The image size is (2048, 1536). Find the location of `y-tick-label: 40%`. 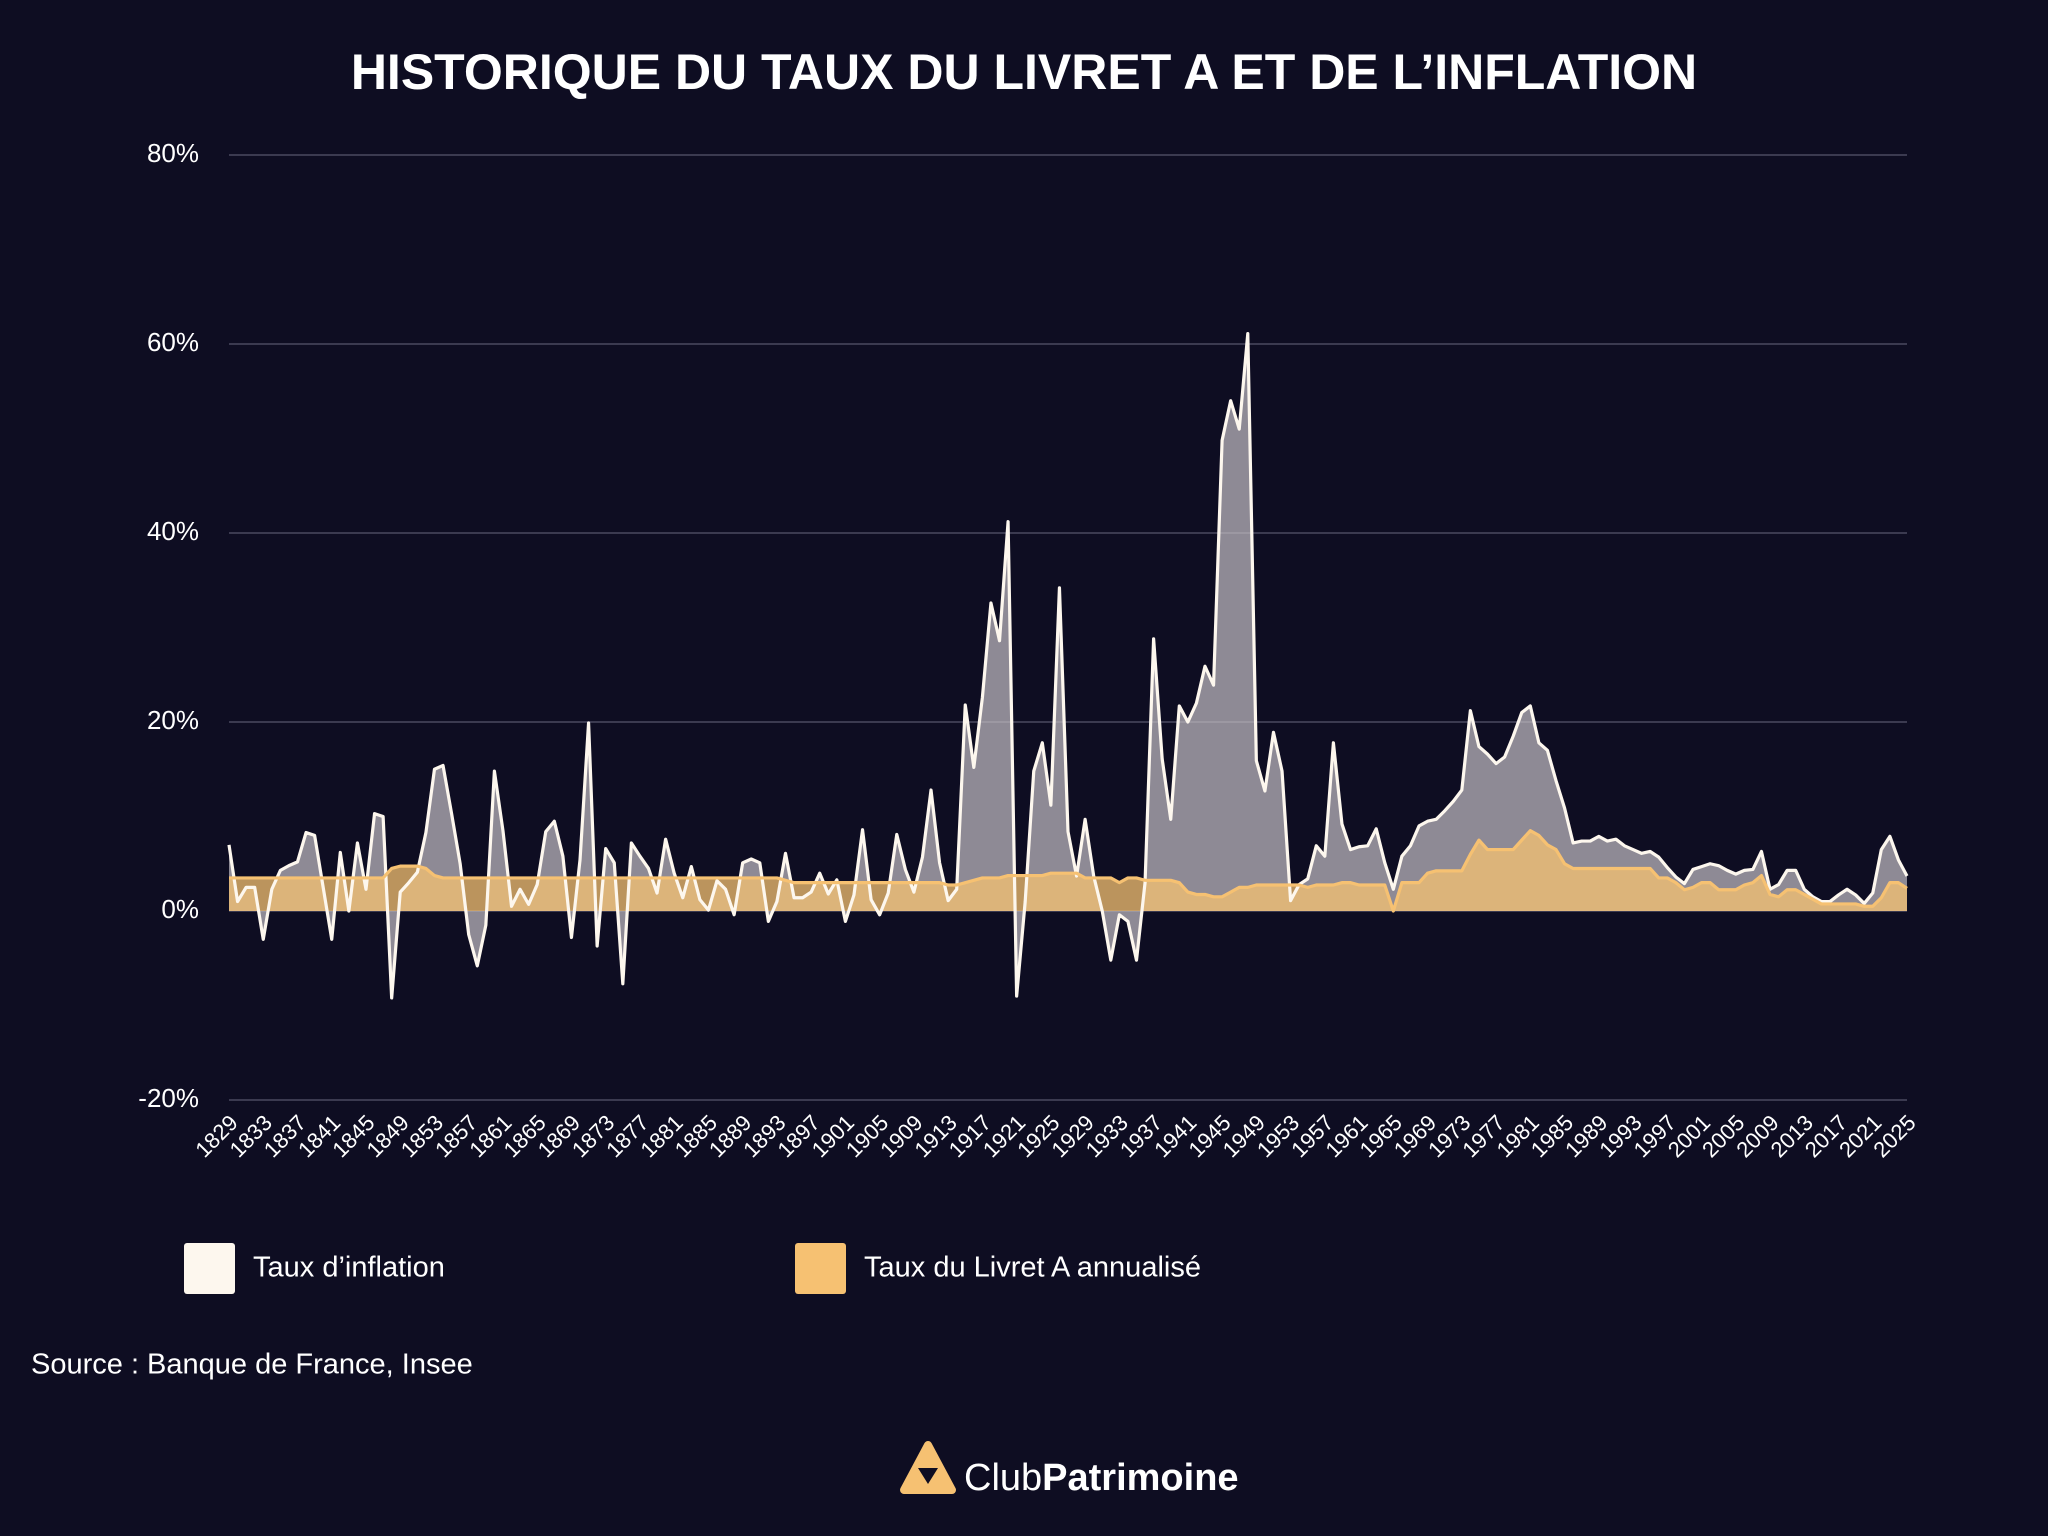

y-tick-label: 40% is located at coordinates (173, 531).